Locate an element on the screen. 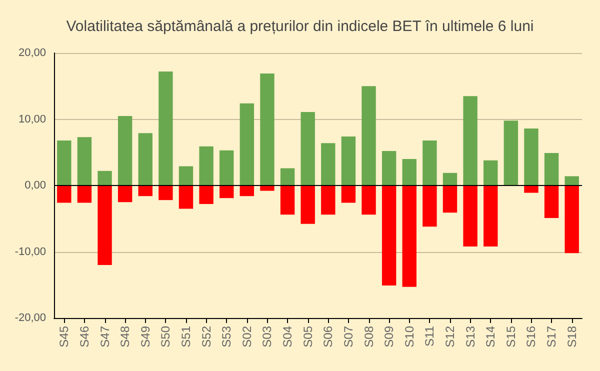 The width and height of the screenshot is (600, 371). x-tick-label: S12 is located at coordinates (450, 337).